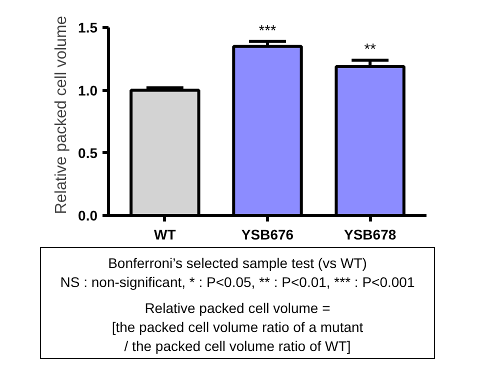 The image size is (480, 370). Describe the element at coordinates (237, 263) in the screenshot. I see `text: Bonferroni’s selected sample test (vs WT)` at that location.